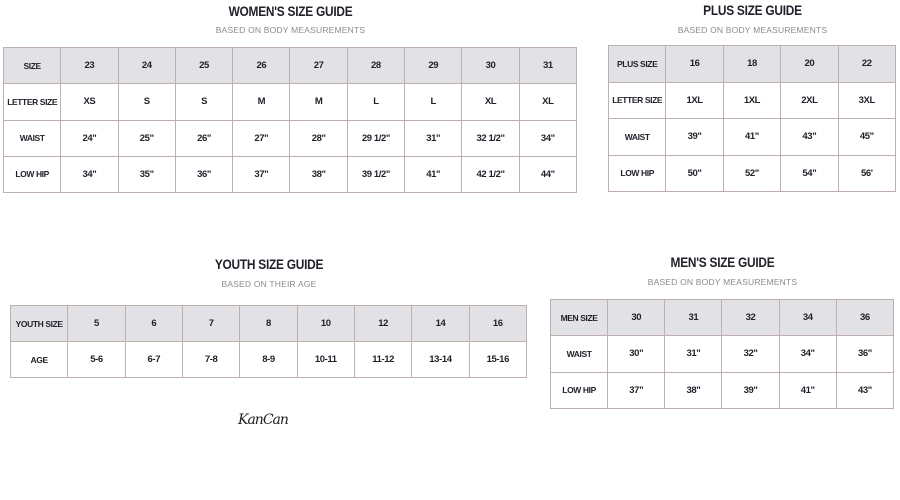 The height and width of the screenshot is (500, 900). Describe the element at coordinates (261, 65) in the screenshot. I see `column-header: 26` at that location.